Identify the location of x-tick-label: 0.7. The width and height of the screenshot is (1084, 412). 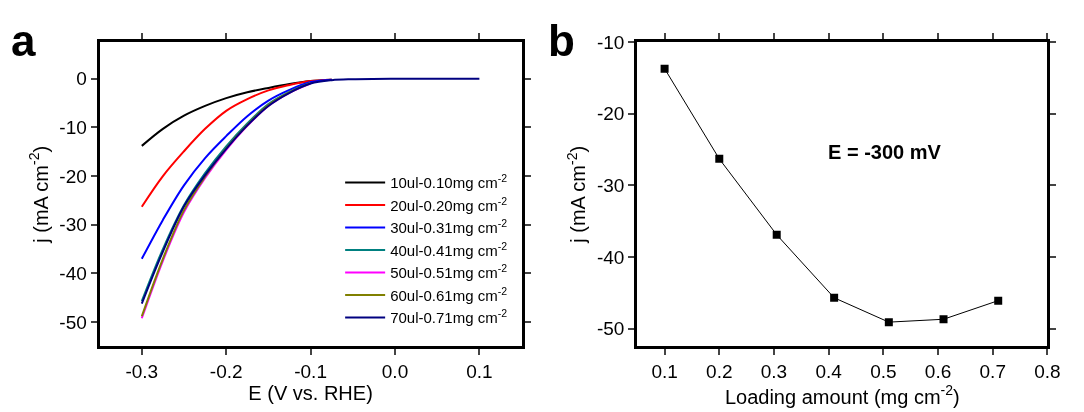
(992, 372).